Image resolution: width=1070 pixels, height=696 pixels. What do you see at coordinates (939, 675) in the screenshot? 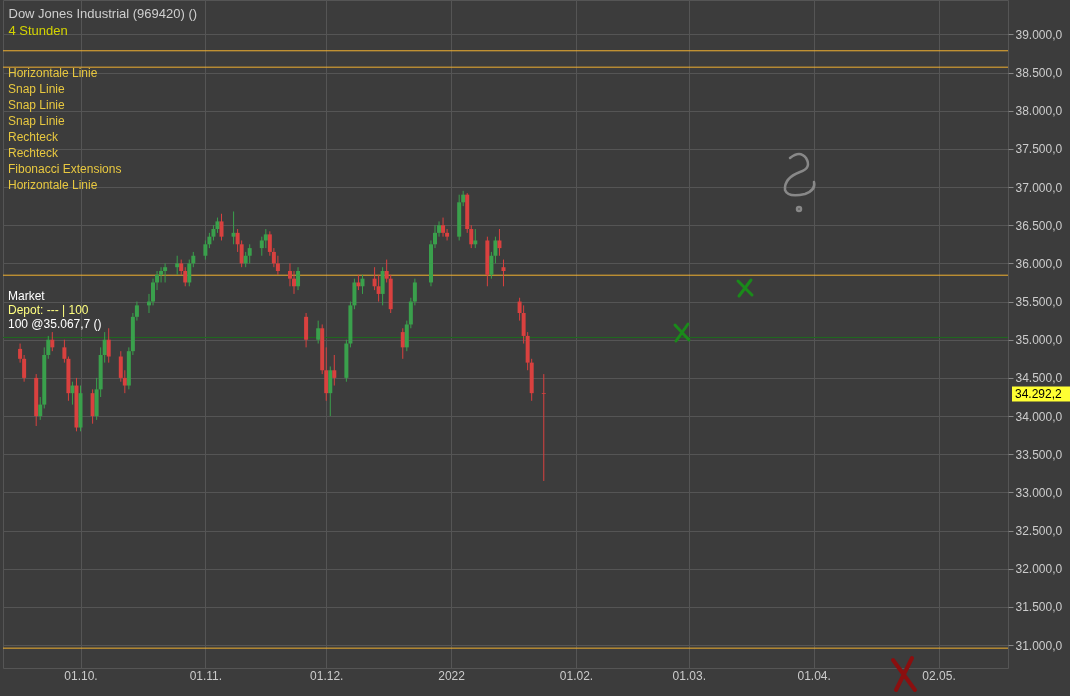
I see `x-tick-label: 02.05.` at bounding box center [939, 675].